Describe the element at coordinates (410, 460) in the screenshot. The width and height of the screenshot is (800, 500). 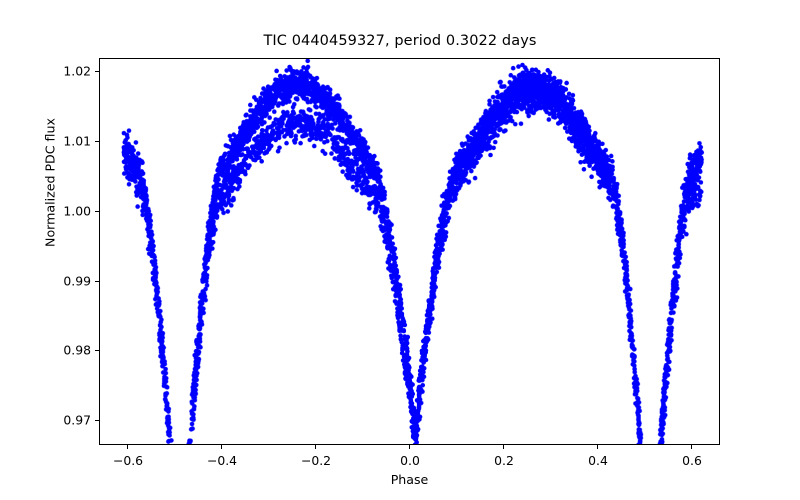
I see `xtick-label-0.0: 0.0` at that location.